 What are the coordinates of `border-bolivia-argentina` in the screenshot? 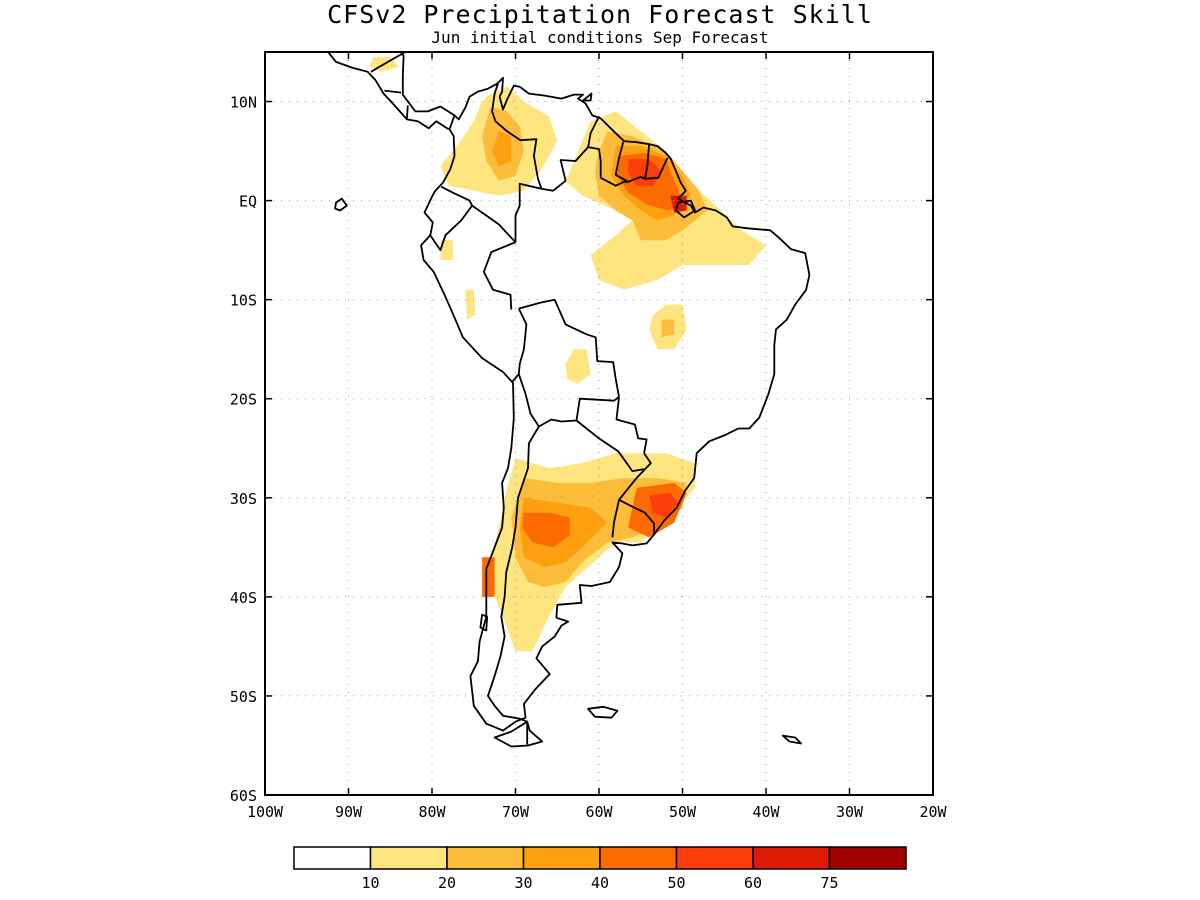 It's located at (557, 423).